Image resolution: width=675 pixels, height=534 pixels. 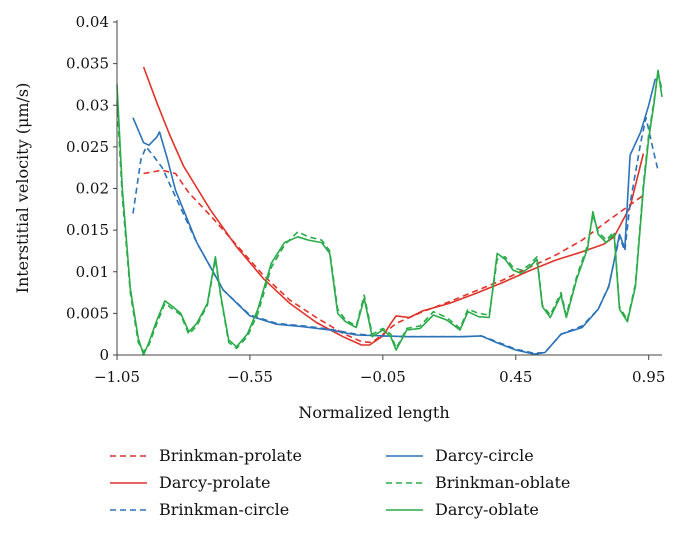 I want to click on y-axis-label: Interstitial velocity (μm/s), so click(x=22, y=188).